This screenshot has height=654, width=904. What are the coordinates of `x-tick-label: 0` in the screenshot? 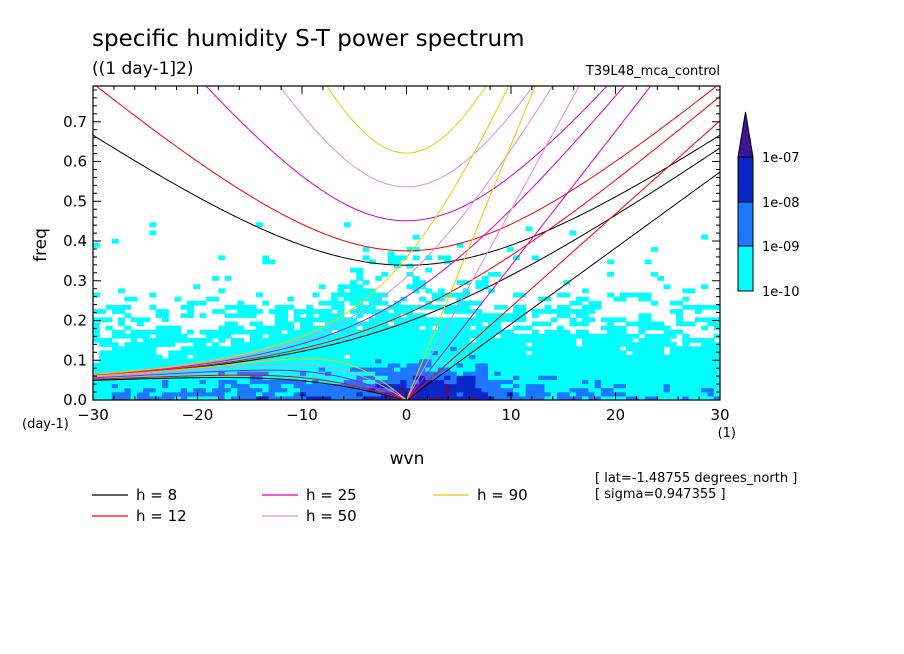 It's located at (407, 415).